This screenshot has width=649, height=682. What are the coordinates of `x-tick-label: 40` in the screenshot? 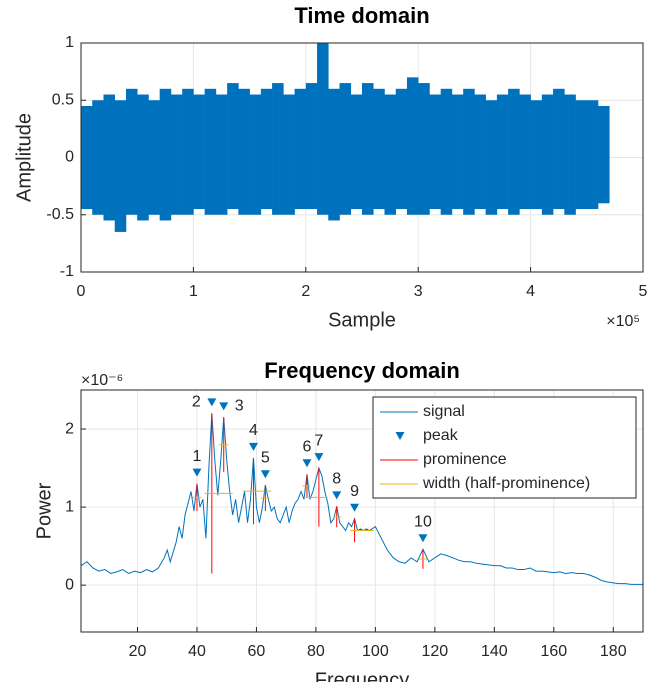 It's located at (197, 651).